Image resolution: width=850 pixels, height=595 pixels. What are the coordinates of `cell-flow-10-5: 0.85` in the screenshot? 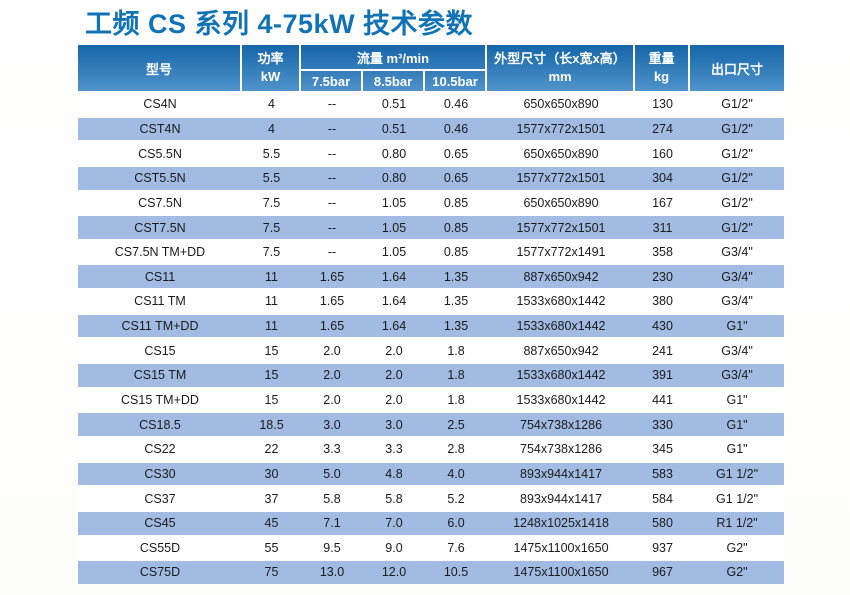 It's located at (456, 204).